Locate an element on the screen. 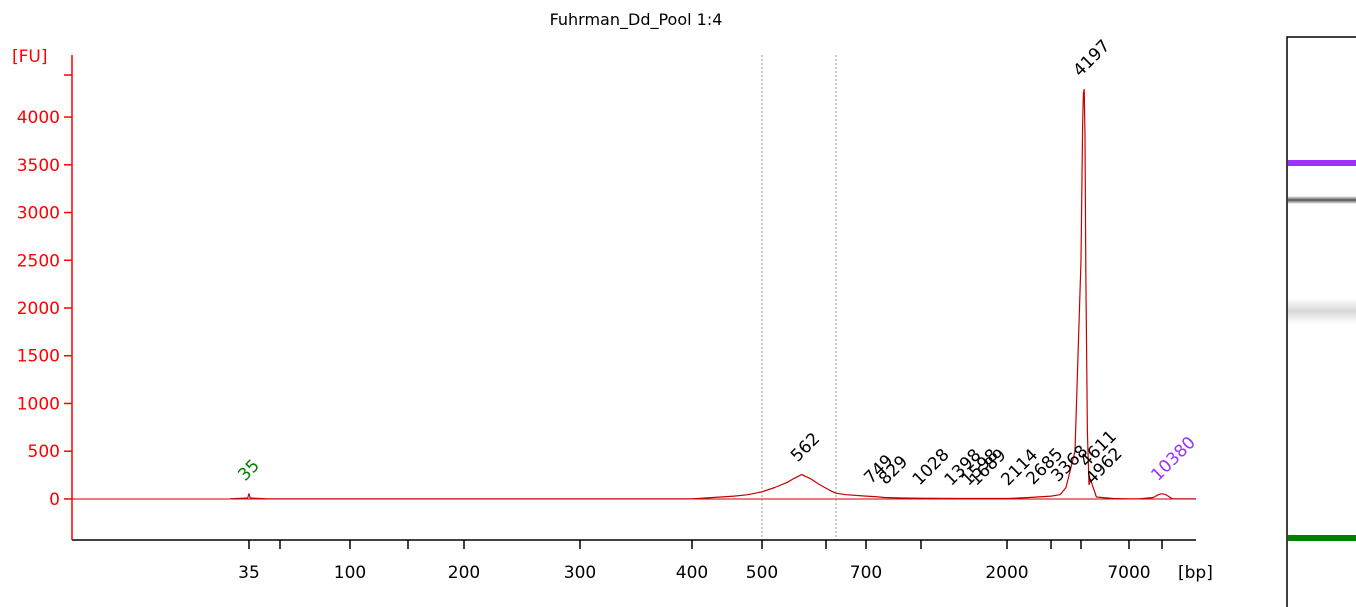  y-tick-label: 1000 is located at coordinates (38, 404).